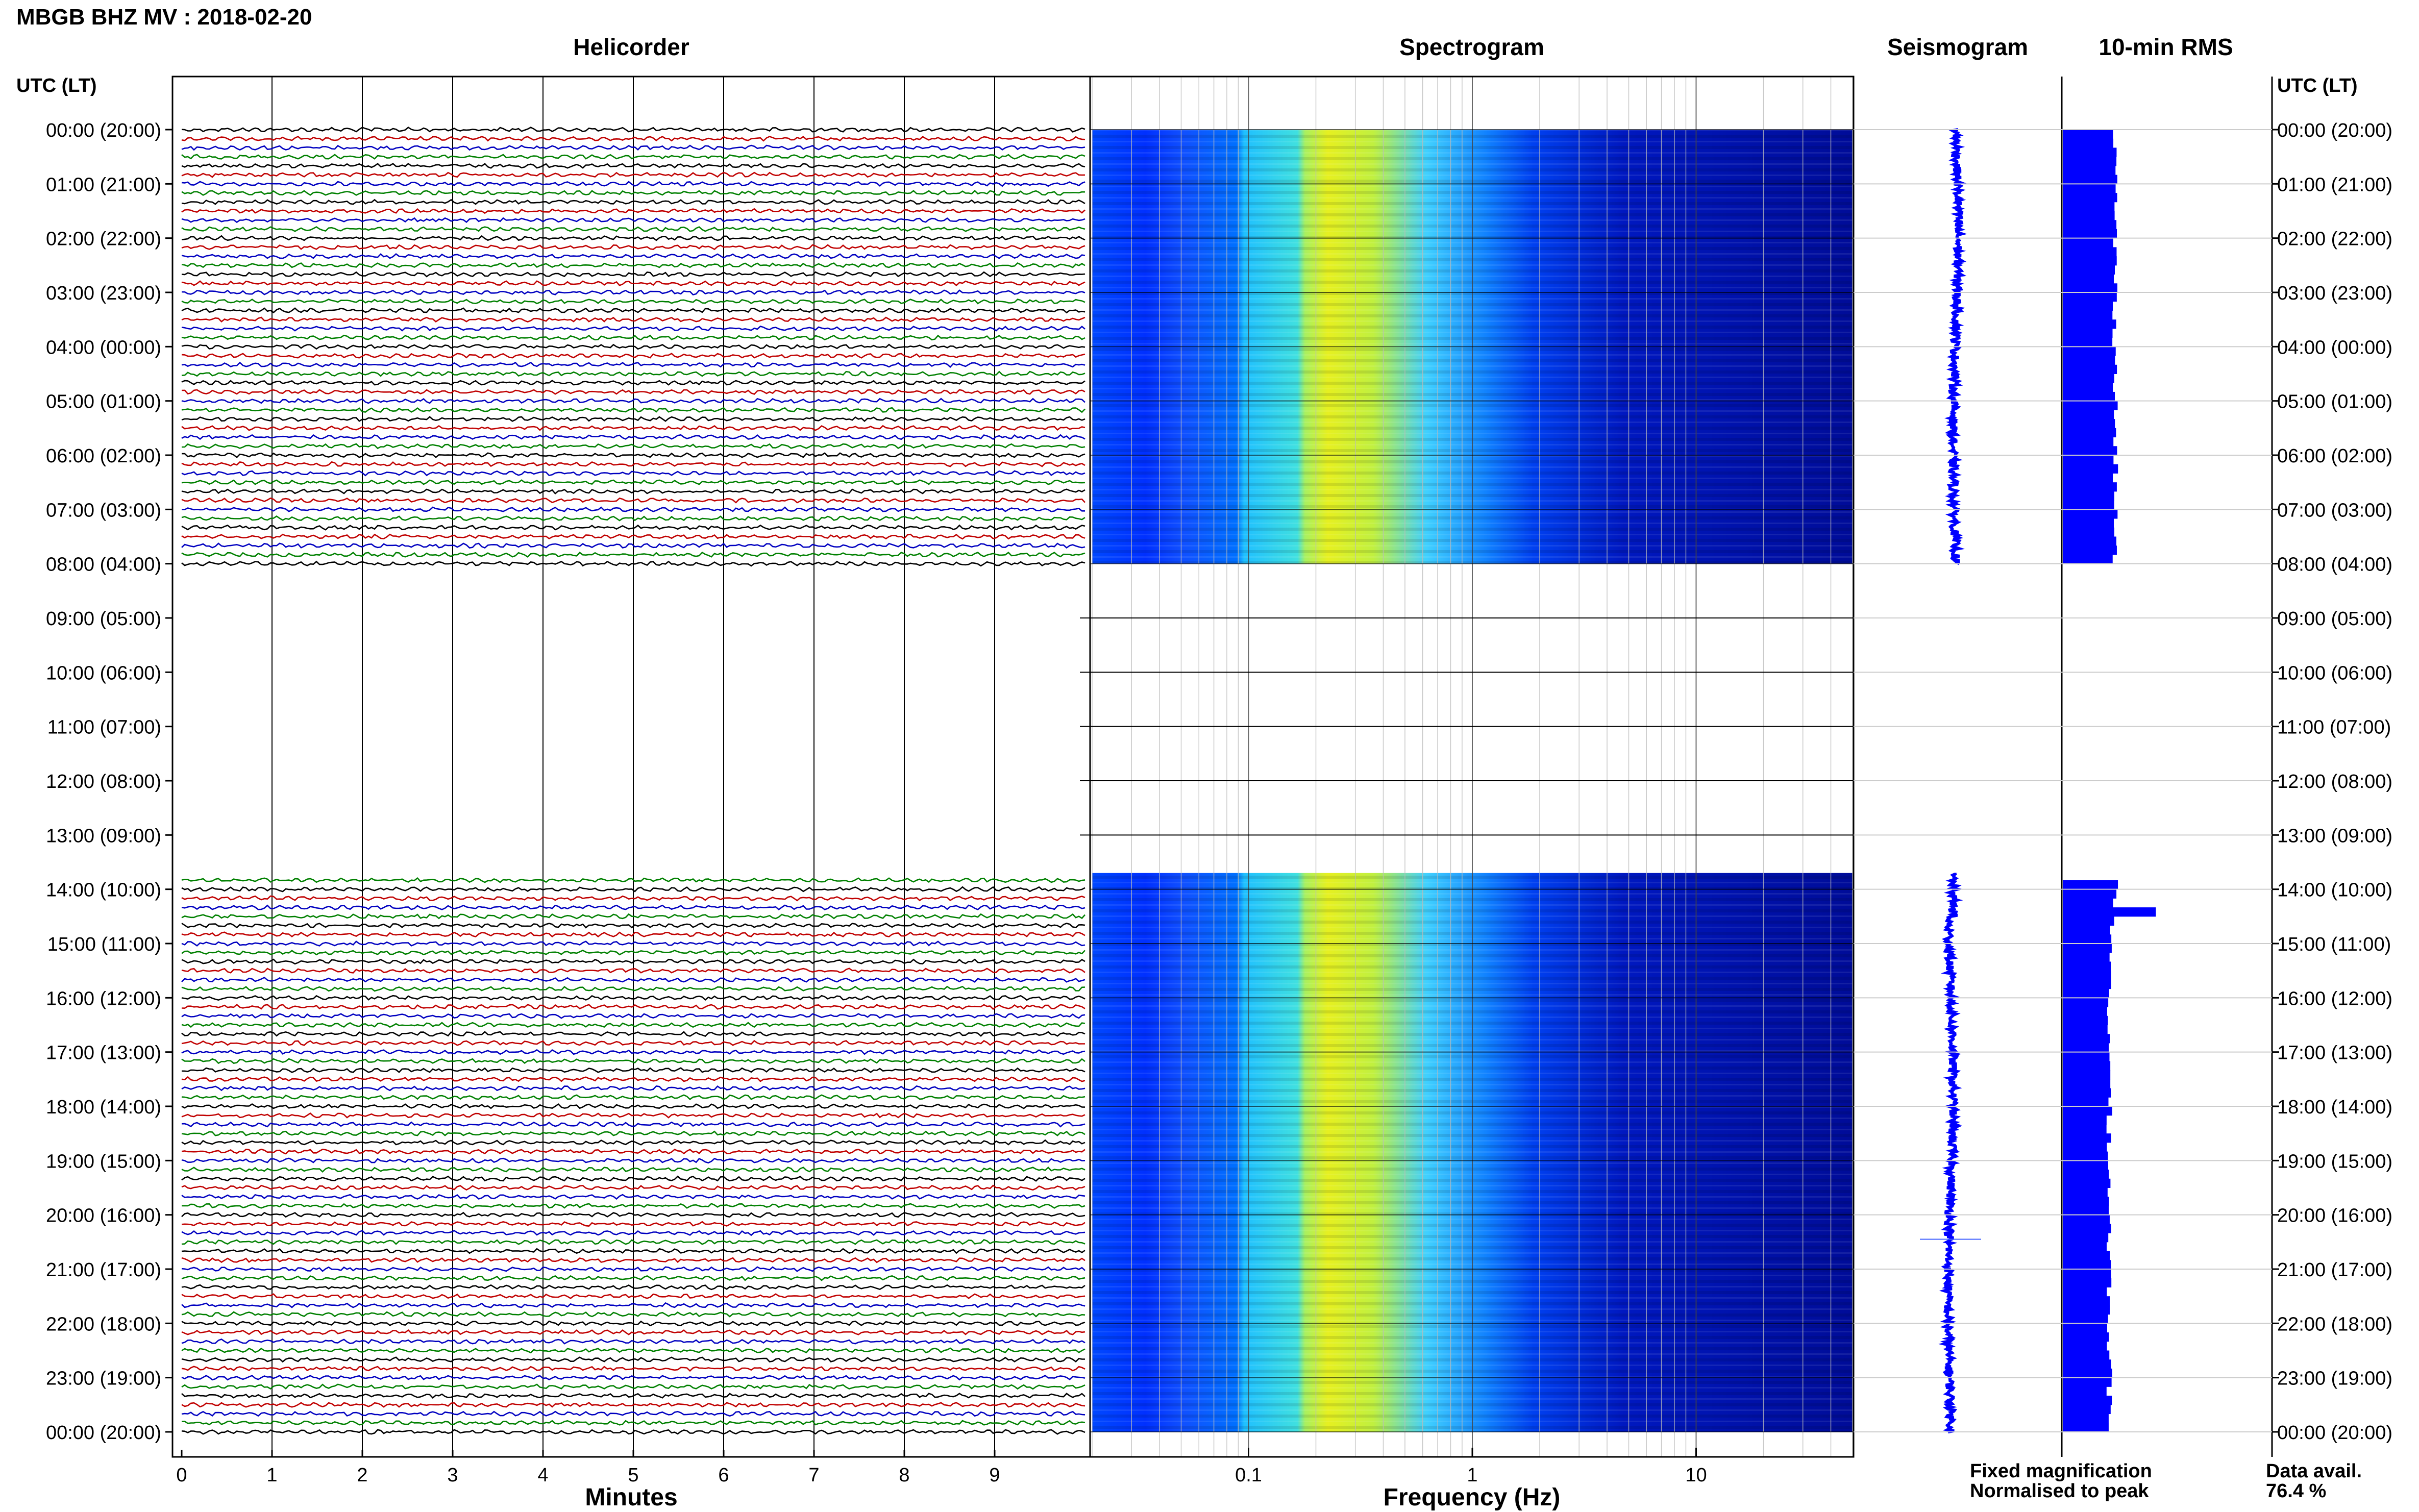  I want to click on time-label-left: 22:00 (18:00), so click(103, 1324).